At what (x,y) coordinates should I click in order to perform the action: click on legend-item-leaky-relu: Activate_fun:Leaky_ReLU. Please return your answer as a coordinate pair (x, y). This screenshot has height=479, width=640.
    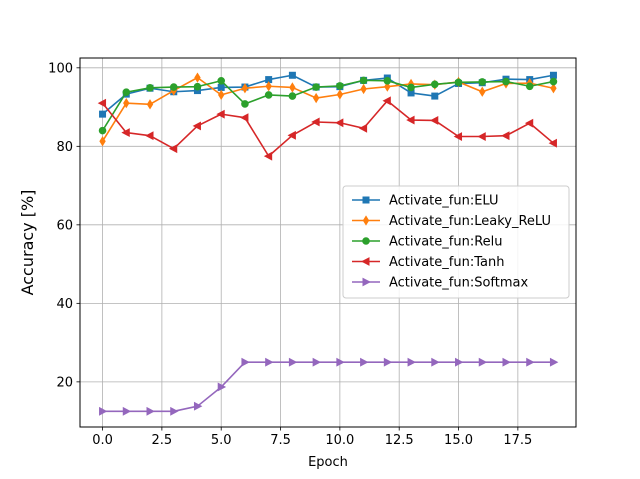
    Looking at the image, I should click on (451, 221).